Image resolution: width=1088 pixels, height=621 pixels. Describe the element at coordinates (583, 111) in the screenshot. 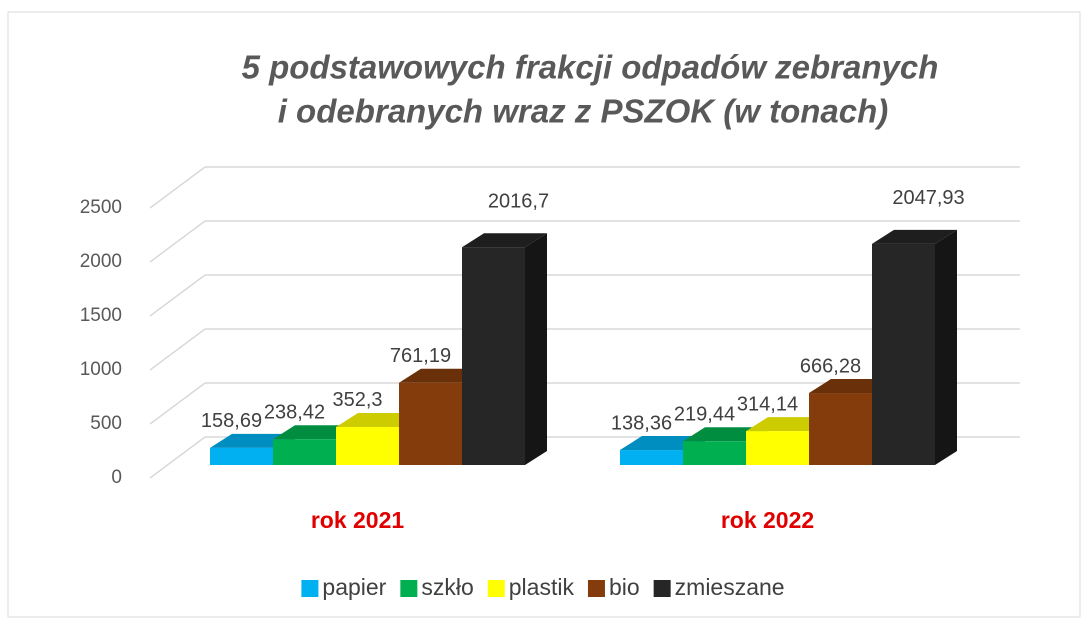

I see `chart-title: i odebranych wraz z PSZOK (w tonach)` at that location.